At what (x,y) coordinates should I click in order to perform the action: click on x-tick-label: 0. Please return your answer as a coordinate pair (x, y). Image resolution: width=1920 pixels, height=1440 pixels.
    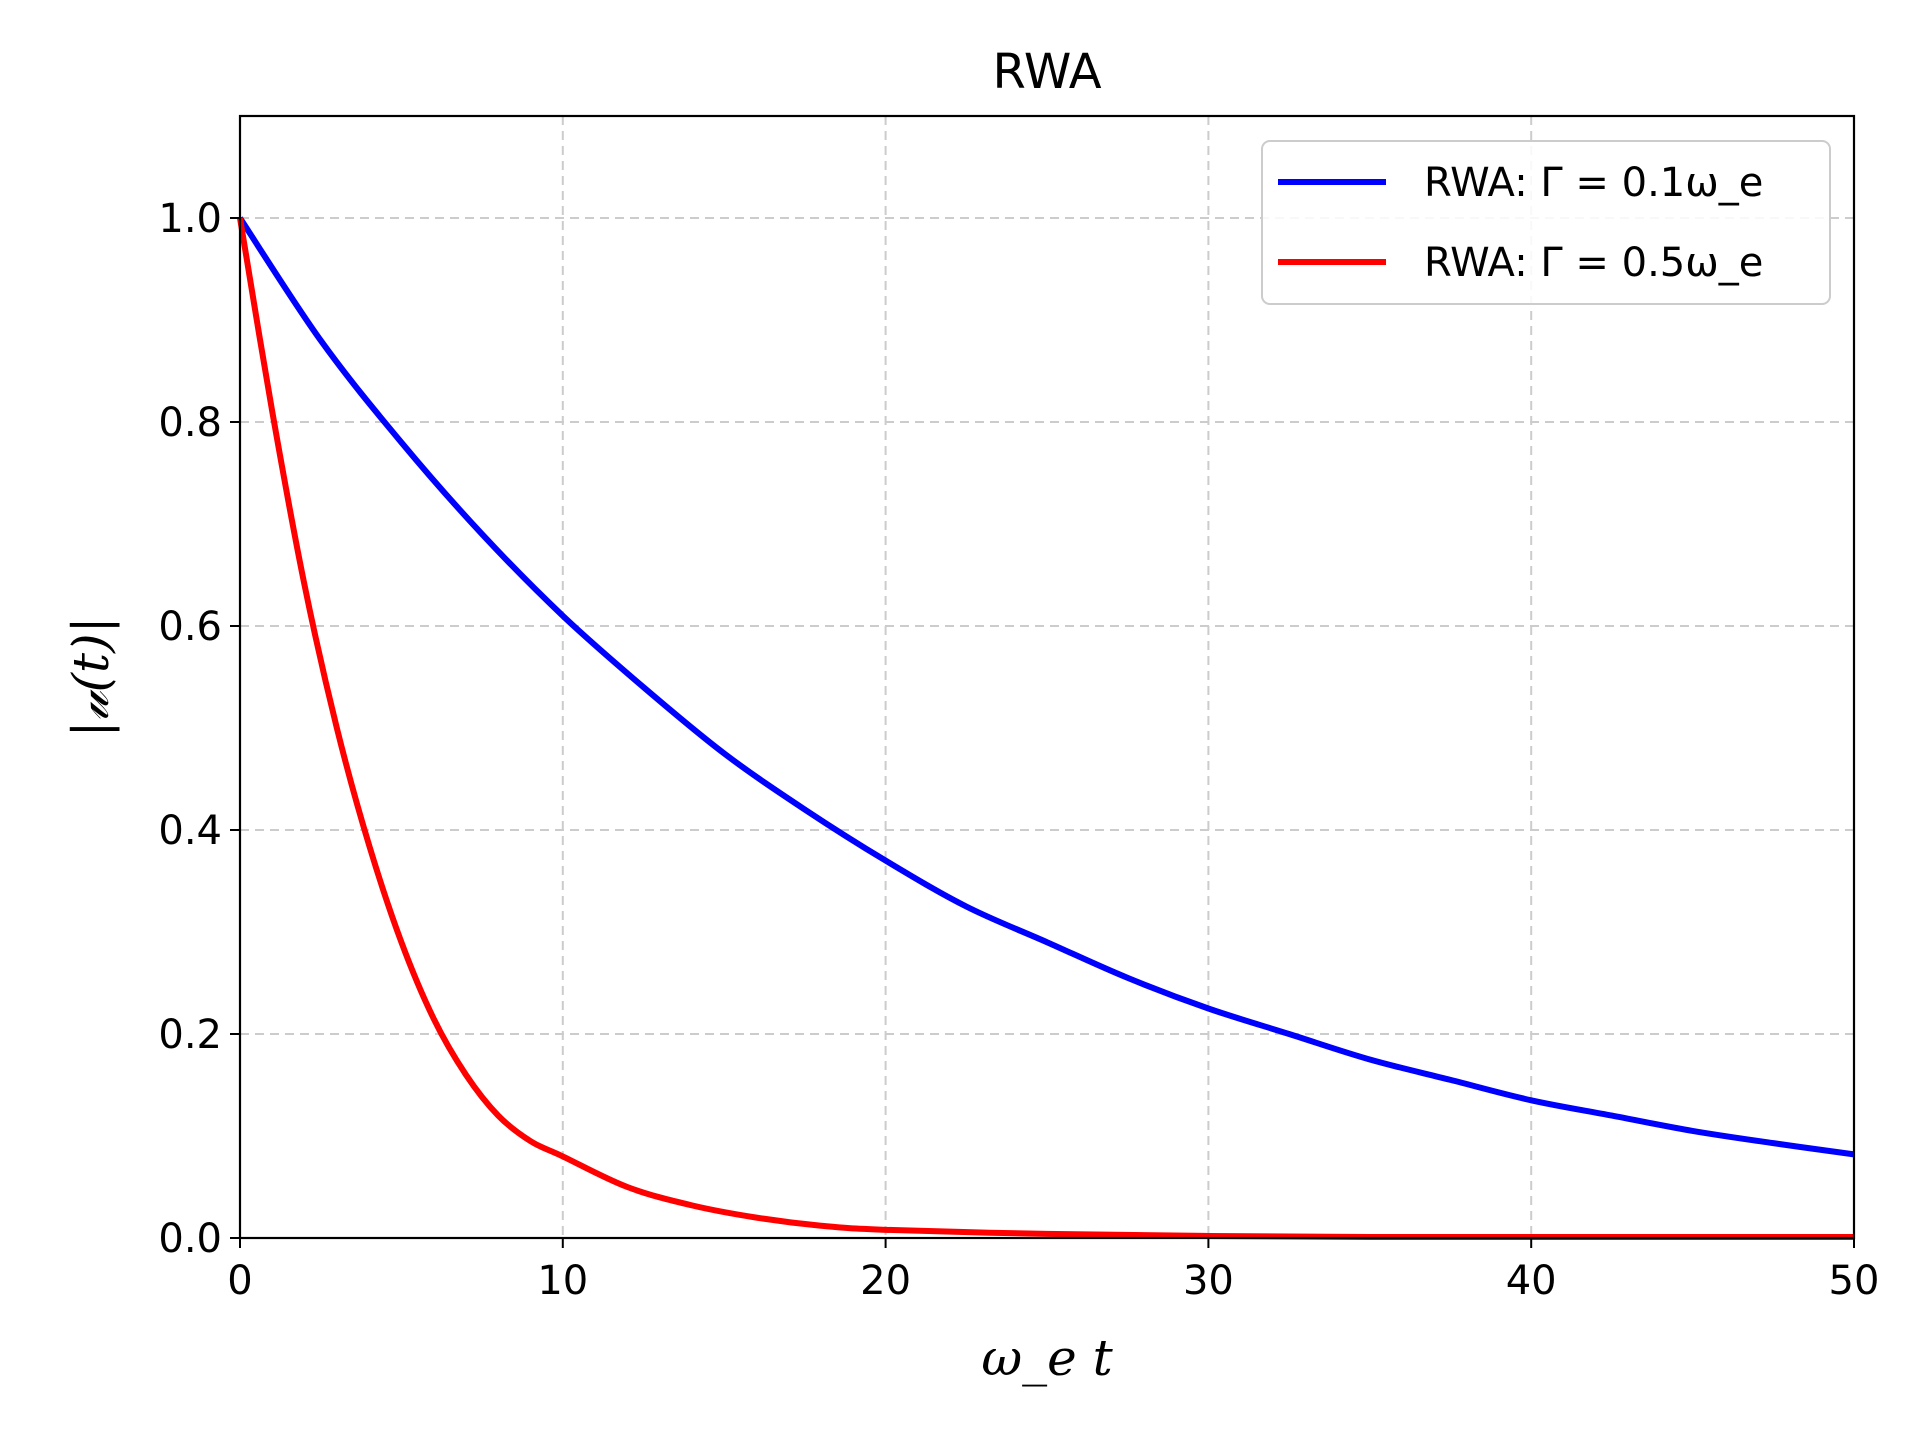
    Looking at the image, I should click on (239, 1281).